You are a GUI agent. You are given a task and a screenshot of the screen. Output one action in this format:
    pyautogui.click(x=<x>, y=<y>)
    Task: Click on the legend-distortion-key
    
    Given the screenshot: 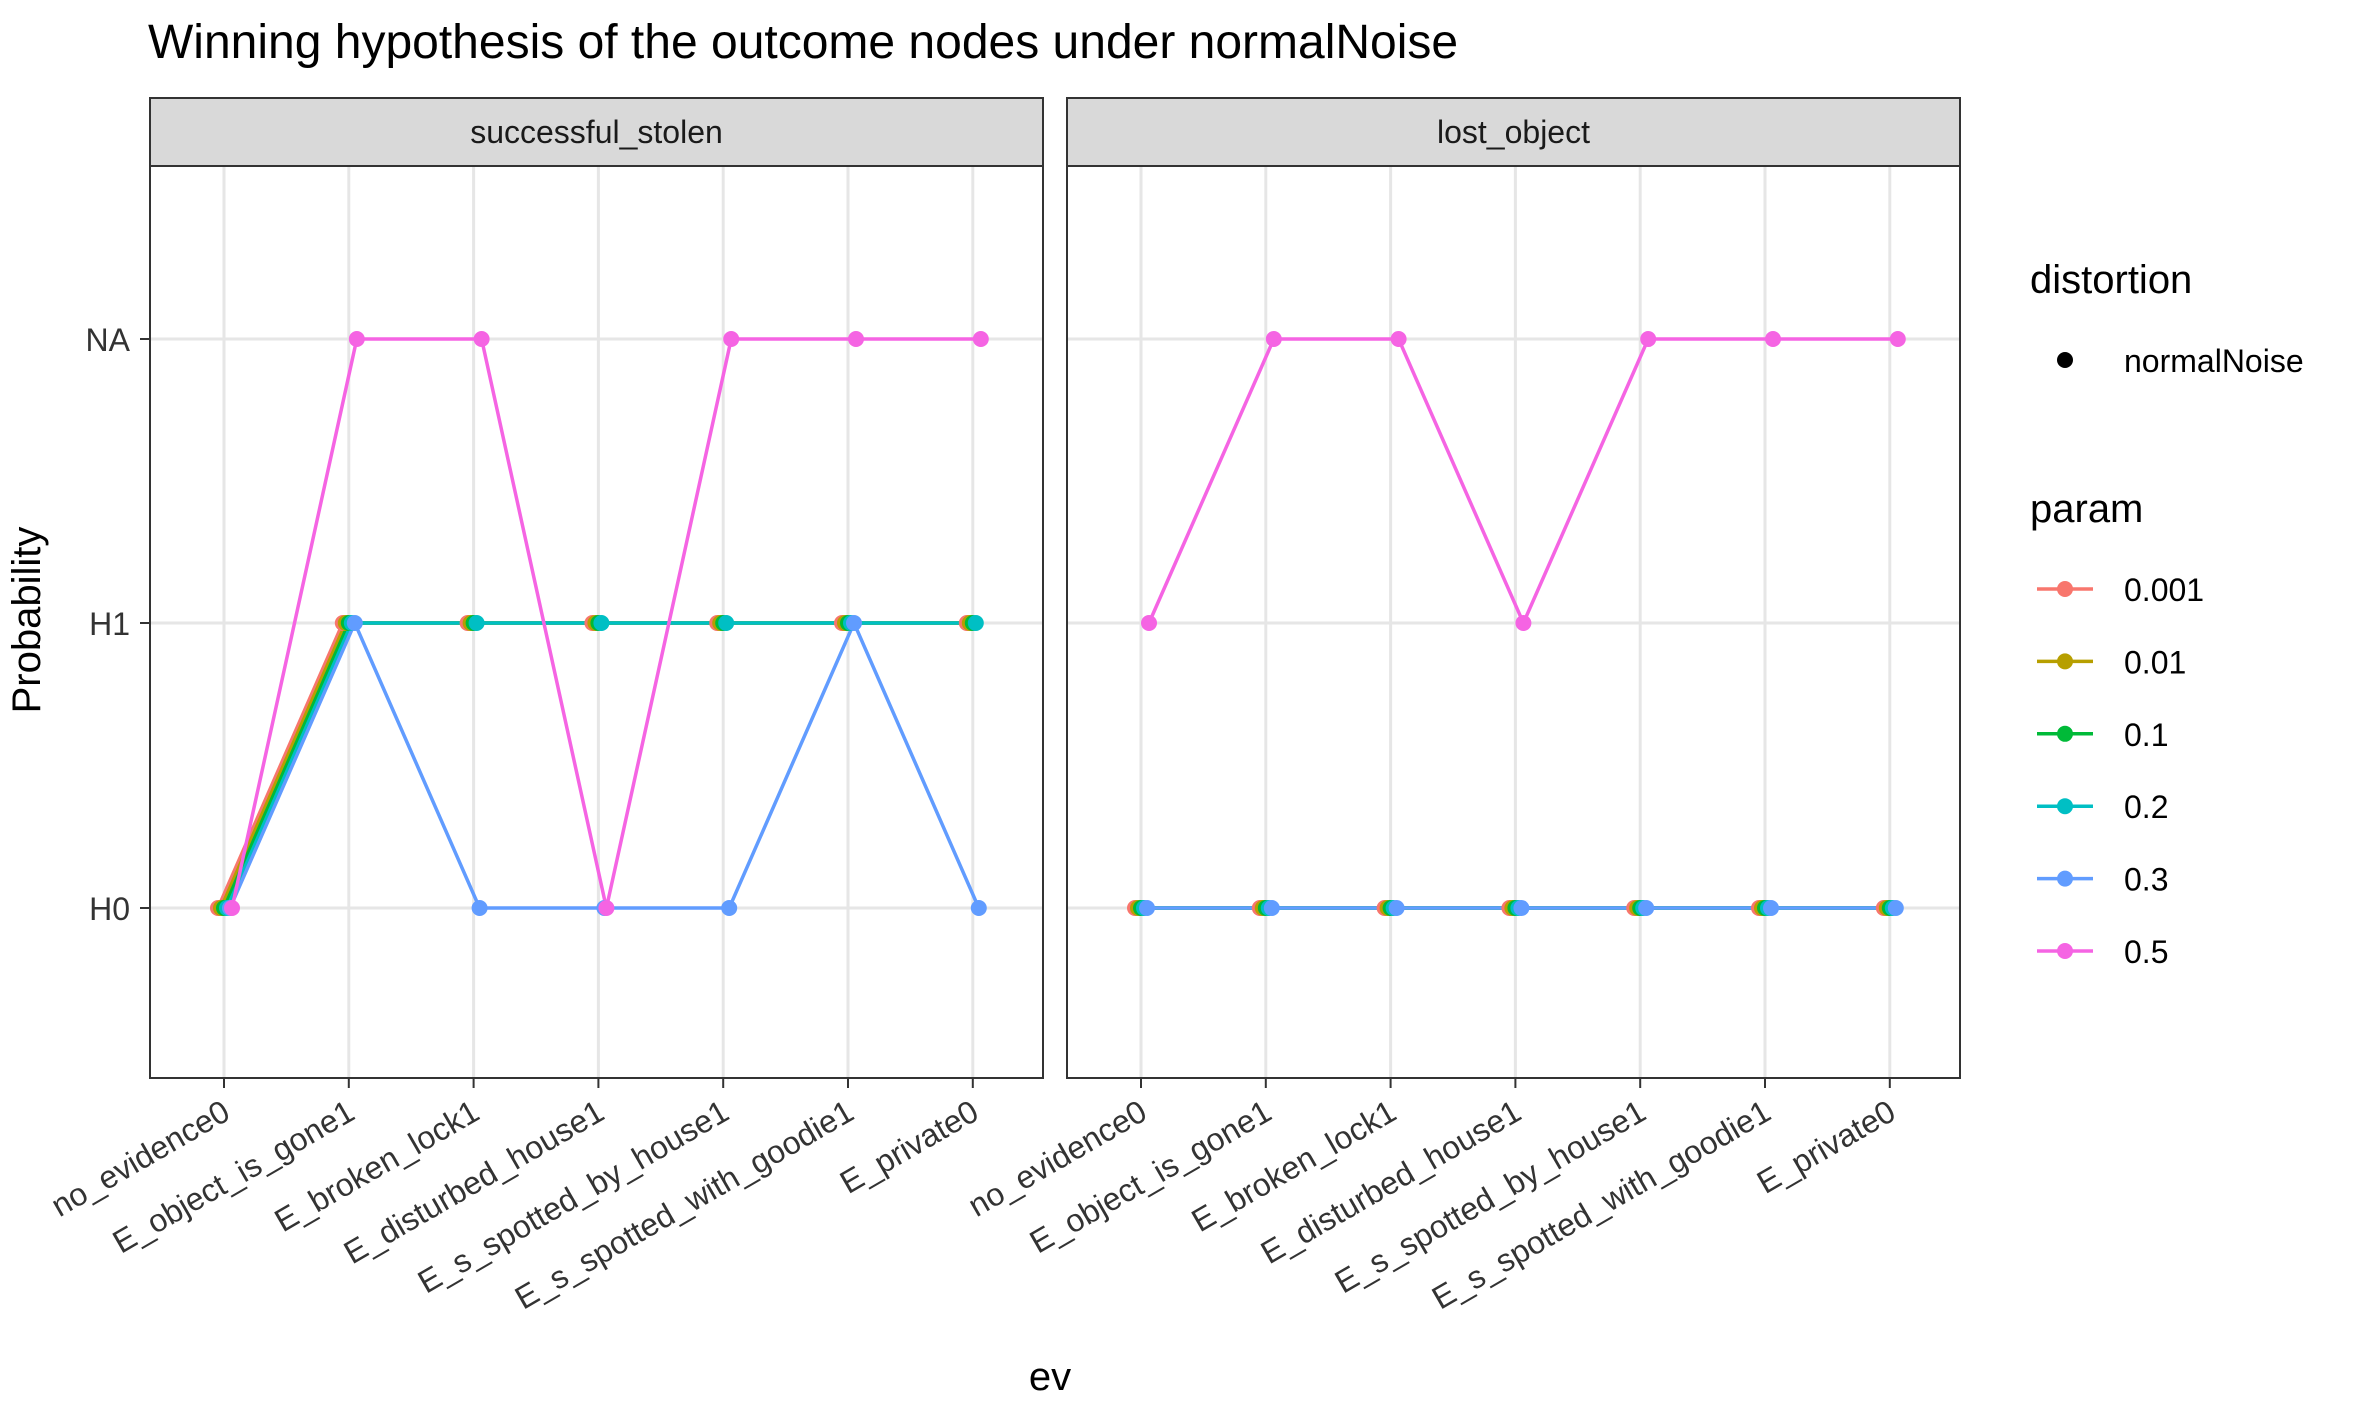 What is the action you would take?
    pyautogui.click(x=2065, y=360)
    